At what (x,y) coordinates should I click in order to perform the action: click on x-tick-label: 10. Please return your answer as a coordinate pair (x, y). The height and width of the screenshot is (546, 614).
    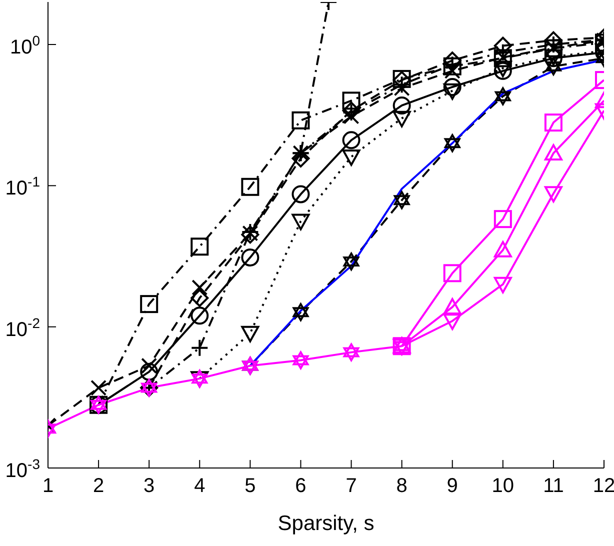
    Looking at the image, I should click on (503, 486).